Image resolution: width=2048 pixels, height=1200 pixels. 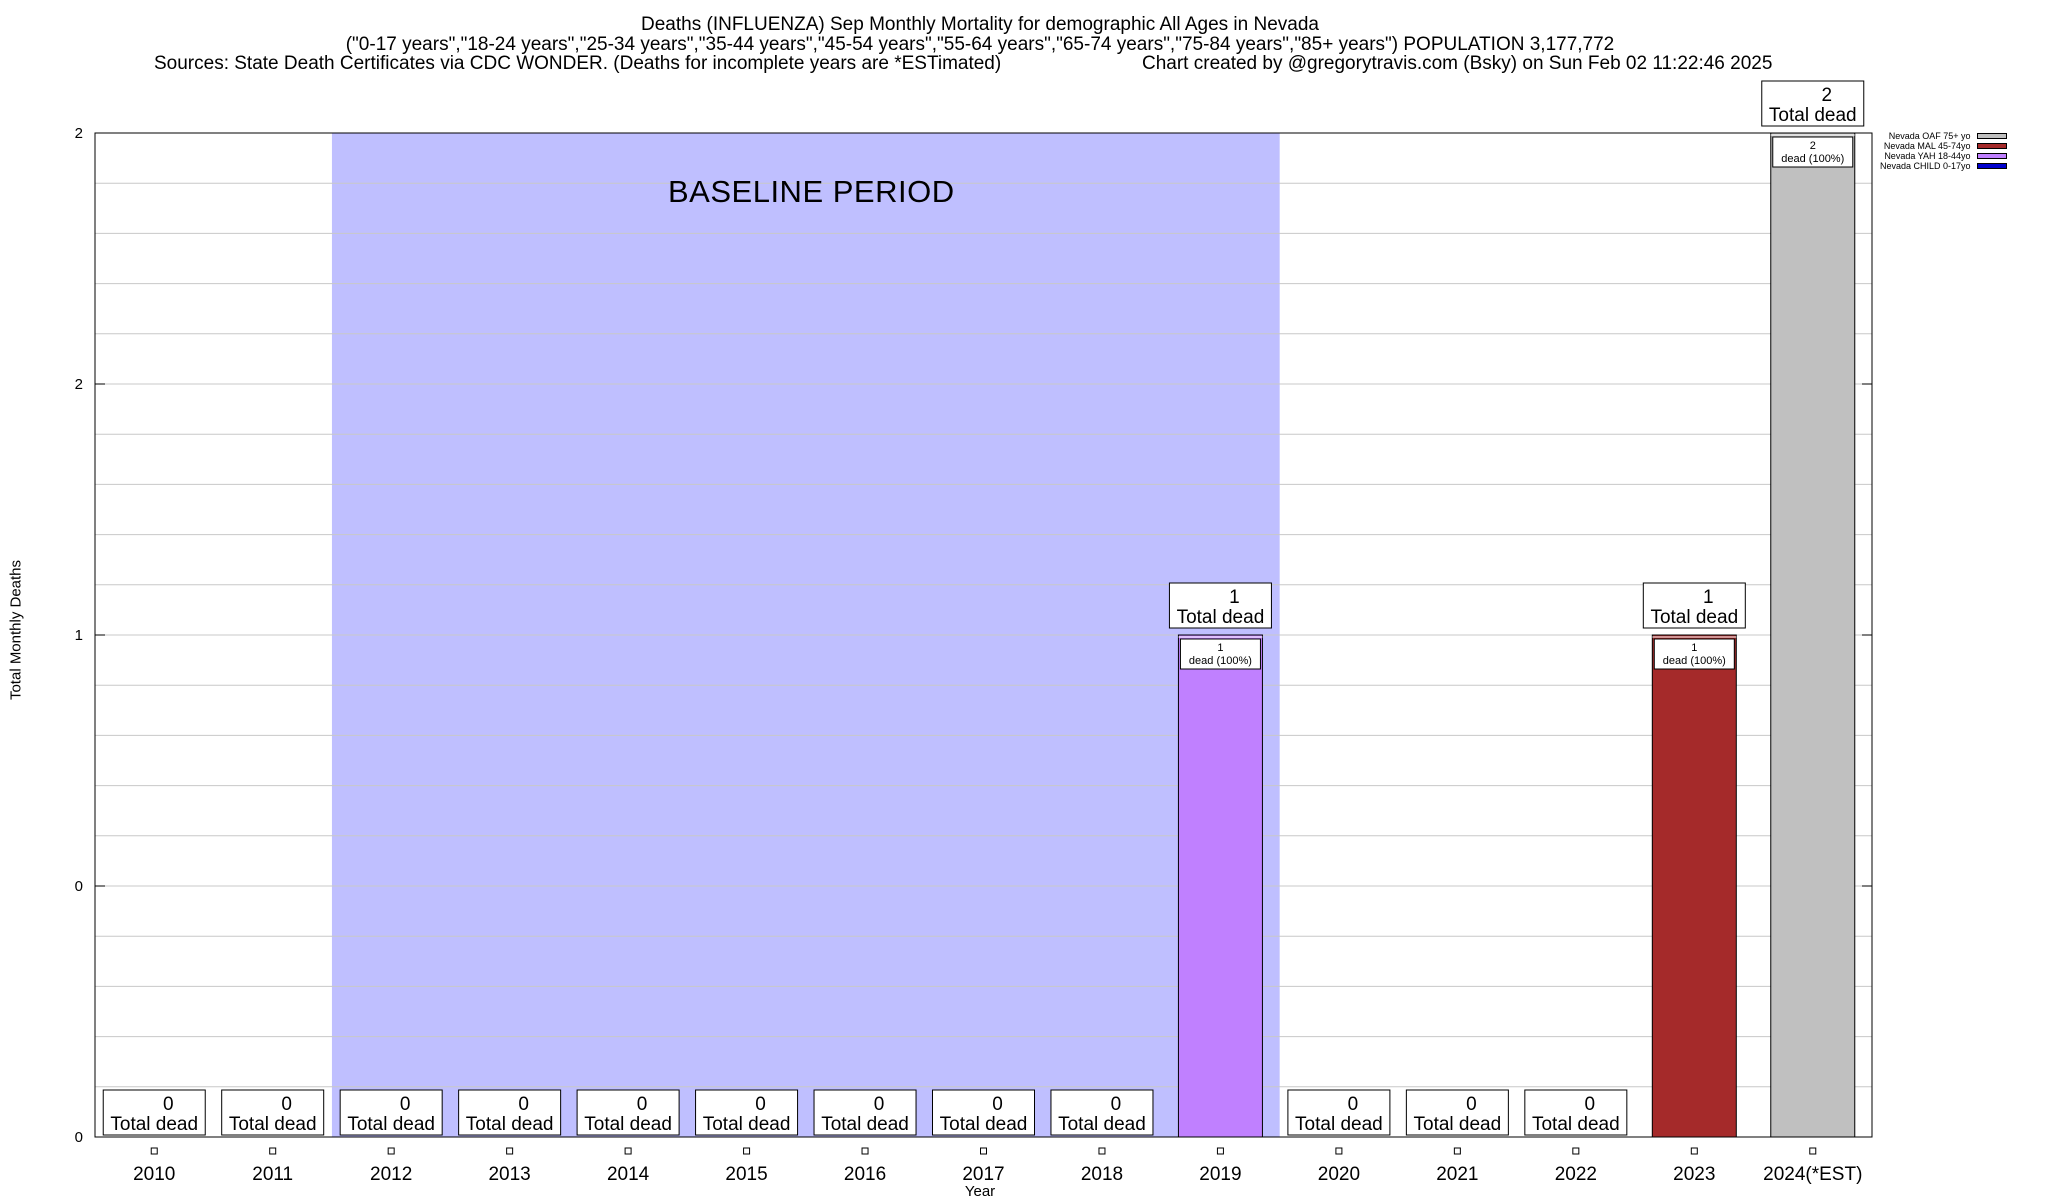 I want to click on segment-value-label: 2, so click(x=1813, y=146).